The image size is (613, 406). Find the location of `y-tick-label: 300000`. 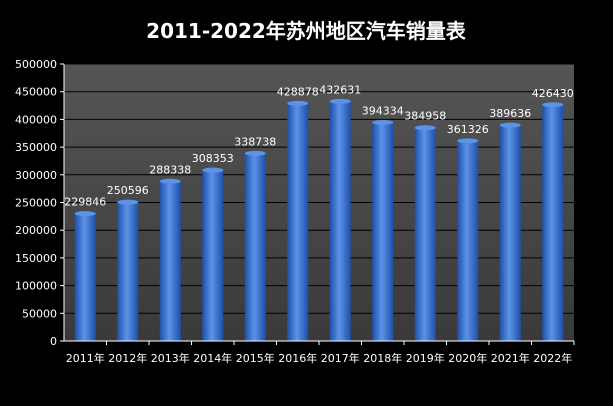

y-tick-label: 300000 is located at coordinates (36, 175).